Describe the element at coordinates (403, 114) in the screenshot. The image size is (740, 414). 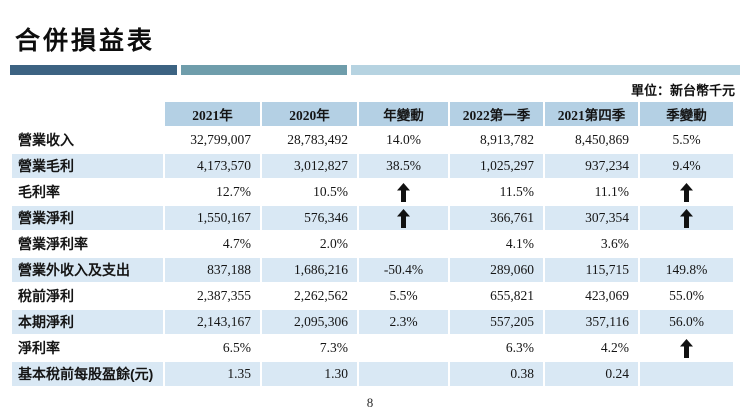
I see `column-header: 年變動` at that location.